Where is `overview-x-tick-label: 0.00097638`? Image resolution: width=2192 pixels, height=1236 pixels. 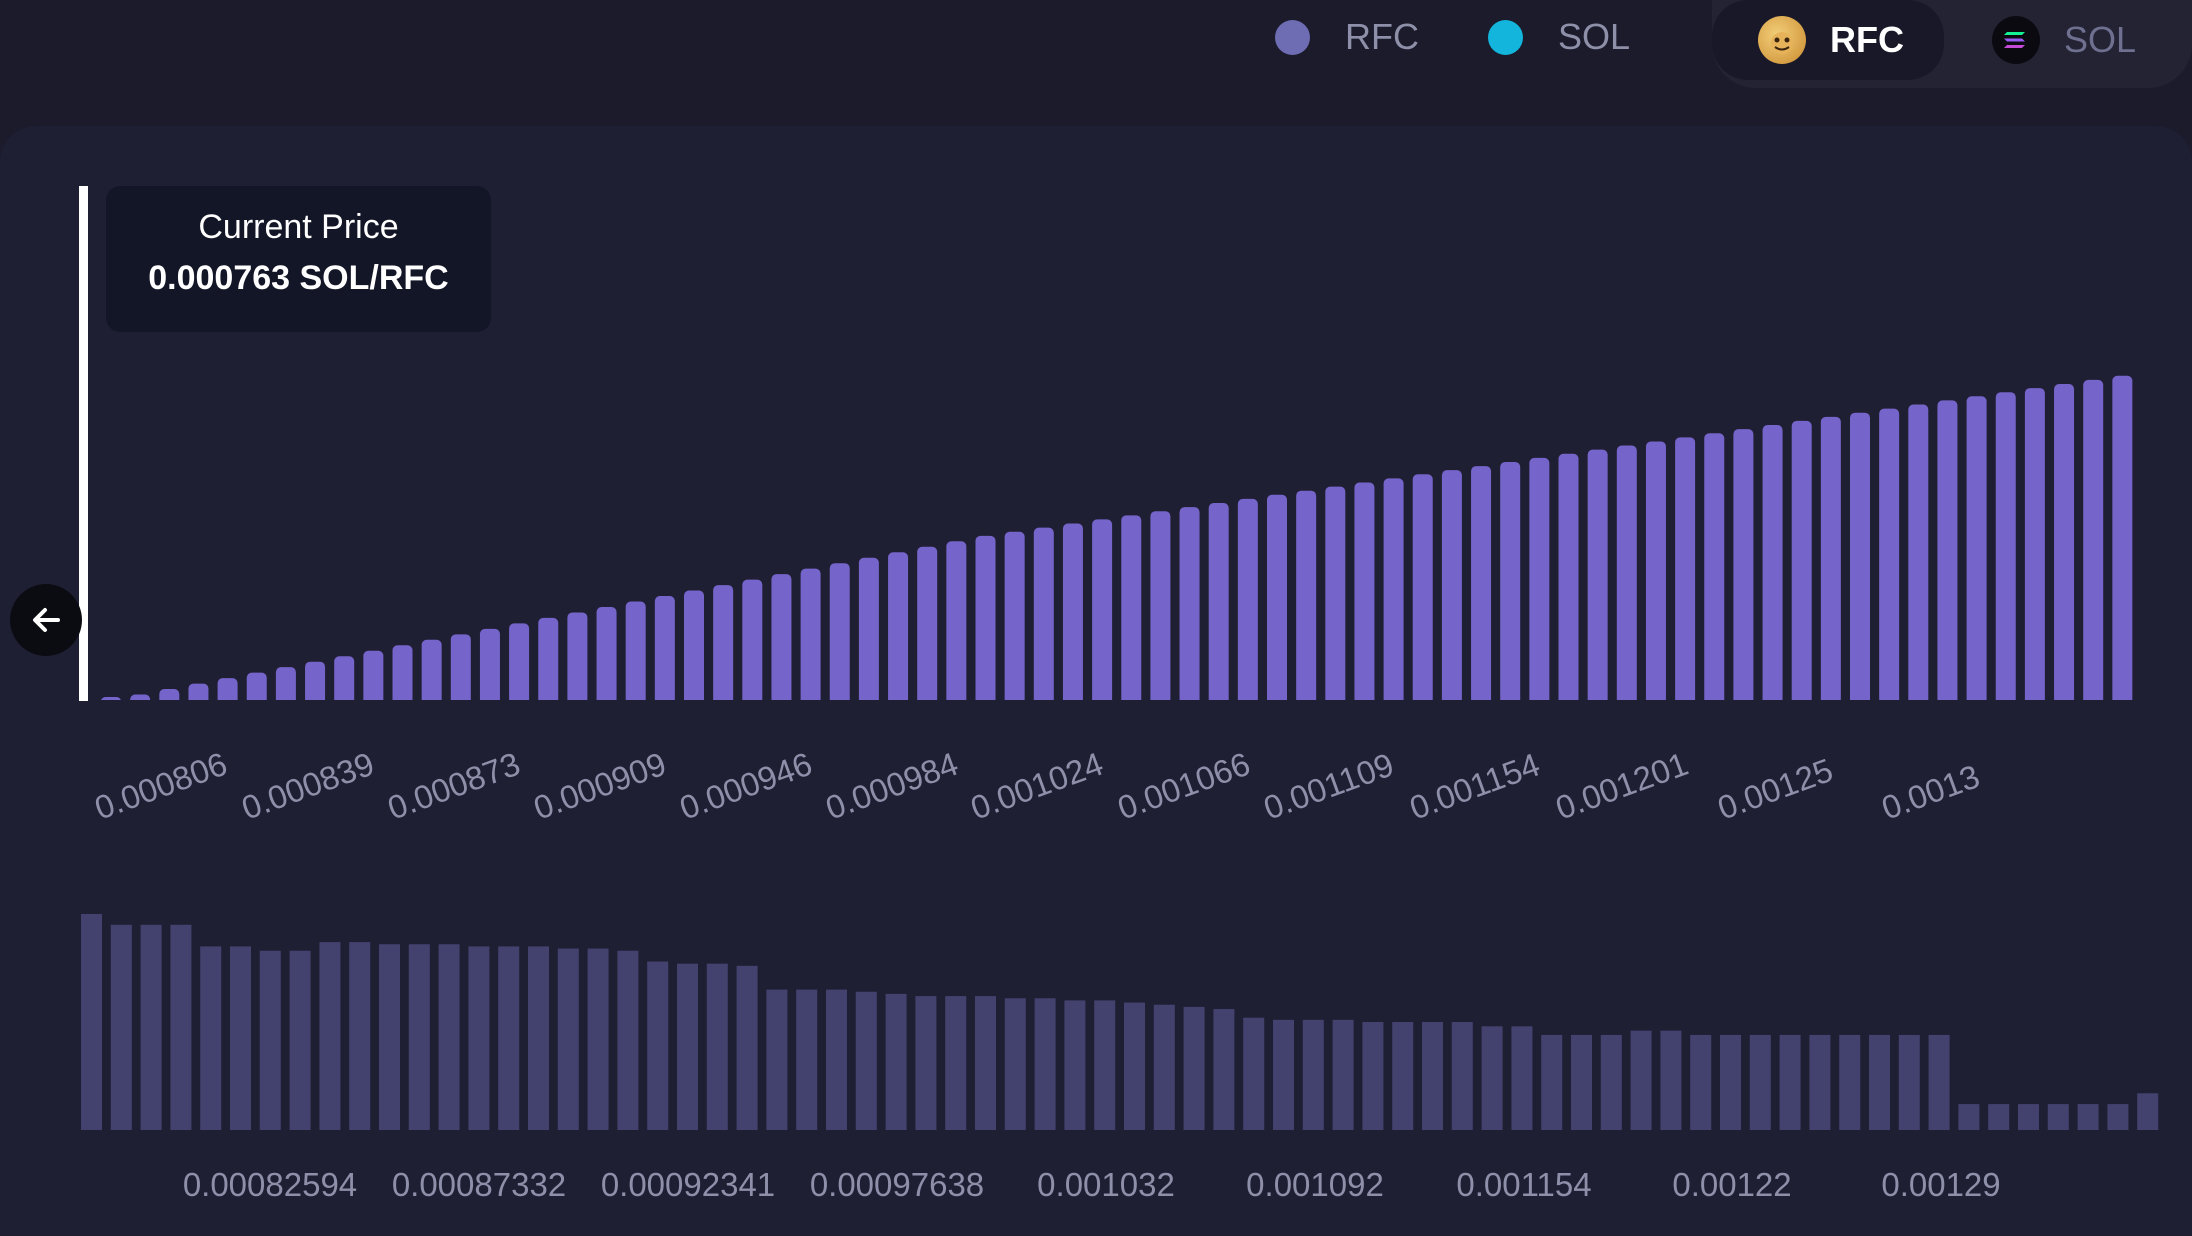
overview-x-tick-label: 0.00097638 is located at coordinates (897, 1184).